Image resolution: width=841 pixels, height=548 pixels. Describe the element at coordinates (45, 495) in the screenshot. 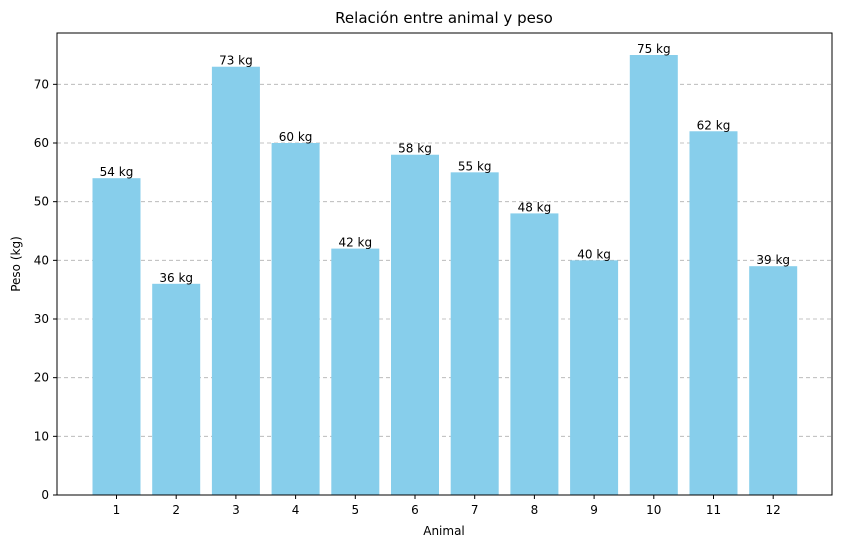

I see `y-tick-label: 0` at that location.